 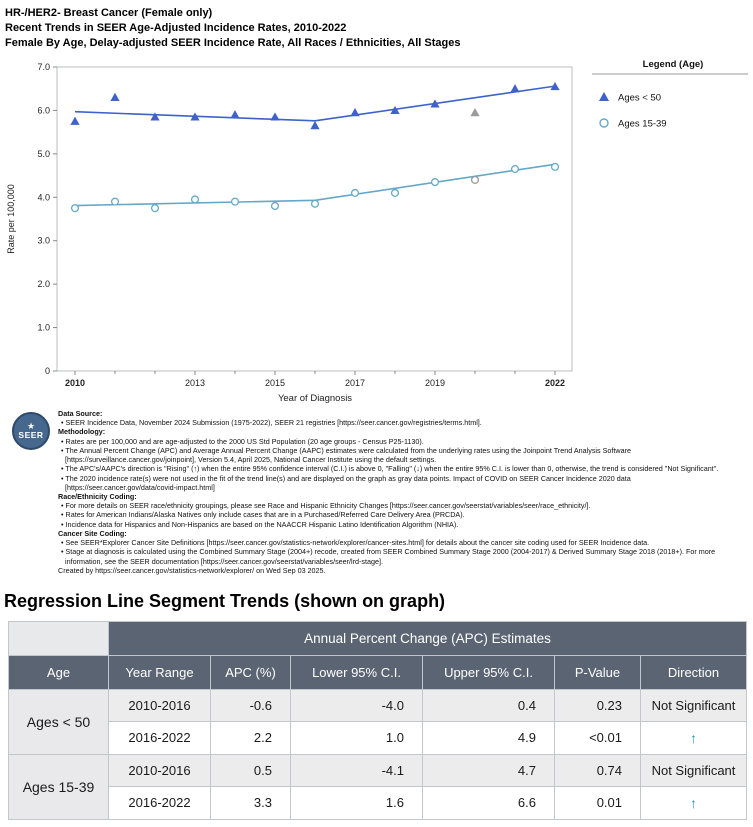 What do you see at coordinates (43, 197) in the screenshot?
I see `y-tick-label: 4.0` at bounding box center [43, 197].